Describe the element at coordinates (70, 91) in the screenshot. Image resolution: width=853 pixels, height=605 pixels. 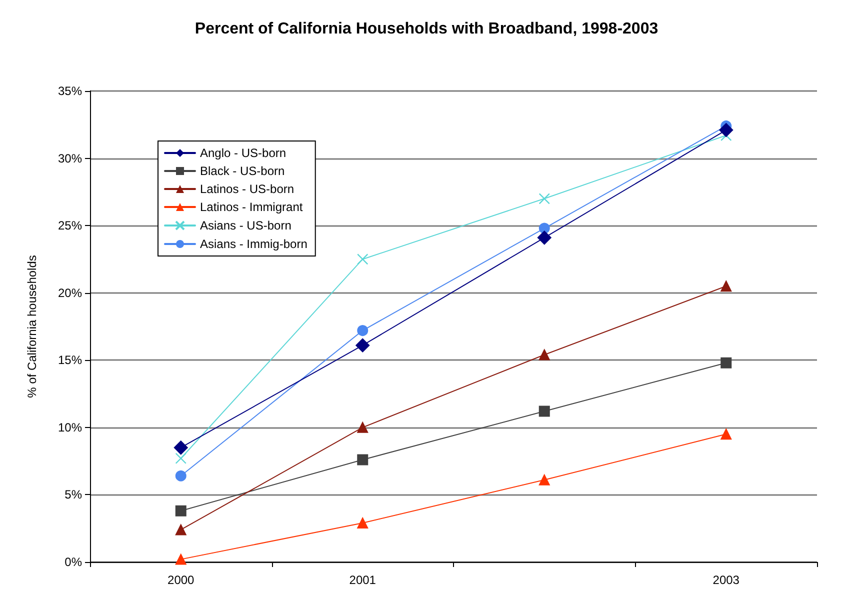
I see `y-tick-label: 35%` at that location.